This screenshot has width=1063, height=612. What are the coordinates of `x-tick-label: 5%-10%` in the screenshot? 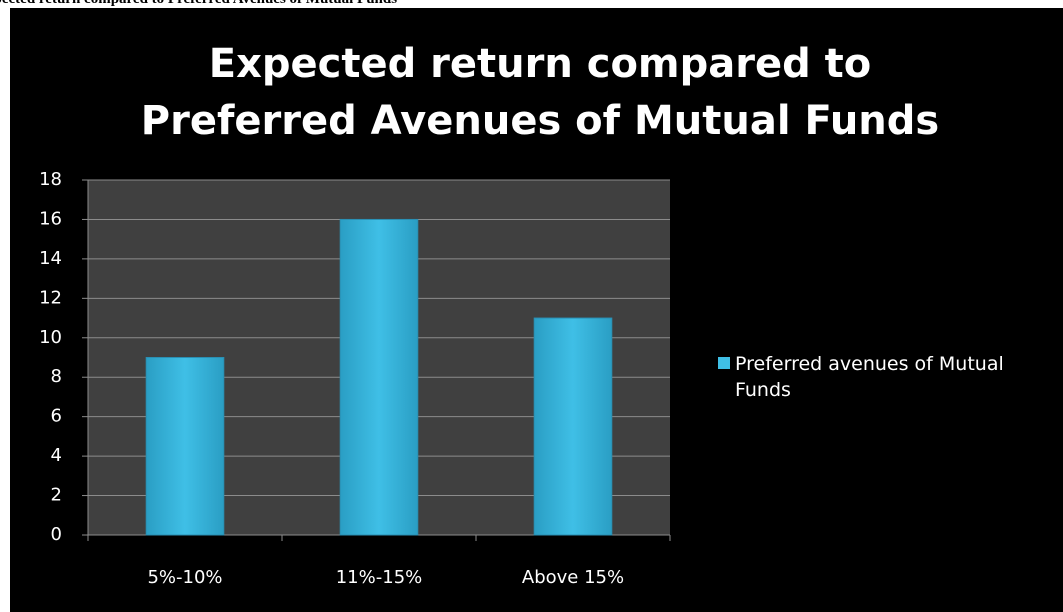 It's located at (184, 577).